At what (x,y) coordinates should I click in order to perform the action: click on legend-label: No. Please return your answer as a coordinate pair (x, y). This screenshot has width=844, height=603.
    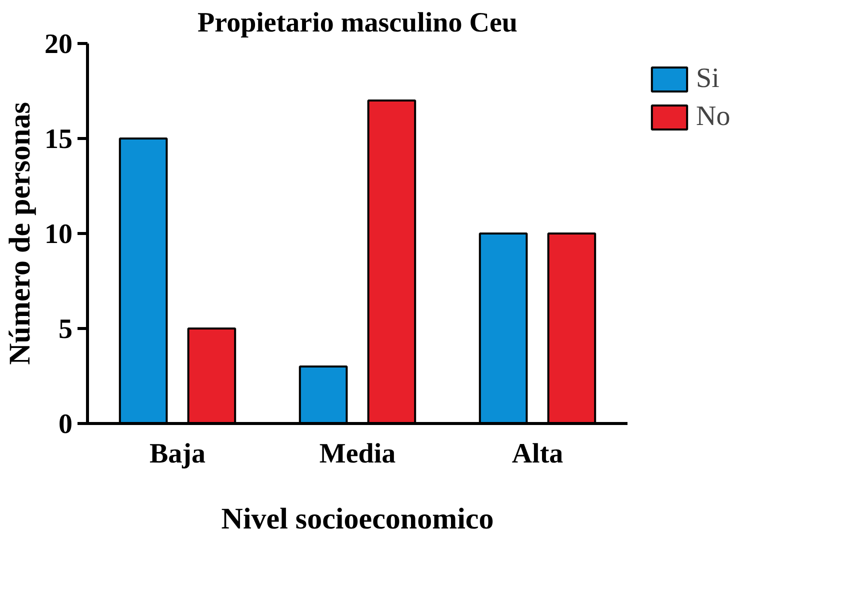
    Looking at the image, I should click on (713, 117).